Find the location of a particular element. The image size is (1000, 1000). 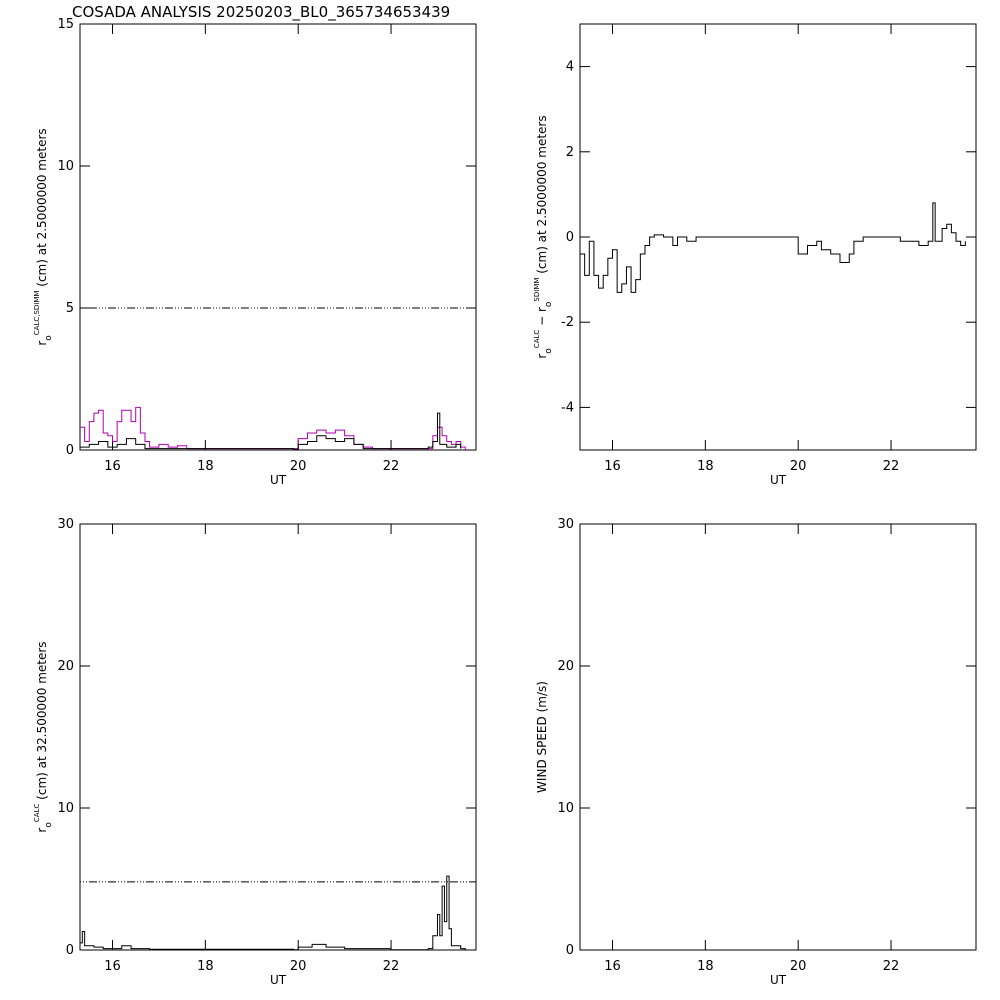

y-tick-label: -2 is located at coordinates (567, 322).